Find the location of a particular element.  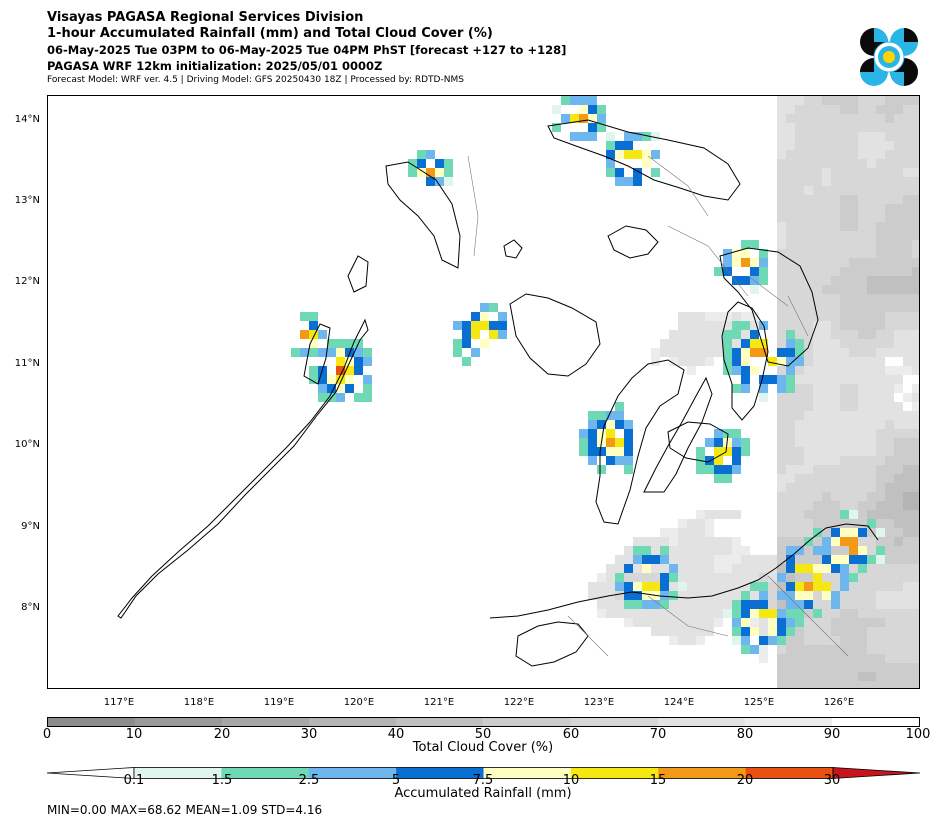

panay-coastline is located at coordinates (555, 335).